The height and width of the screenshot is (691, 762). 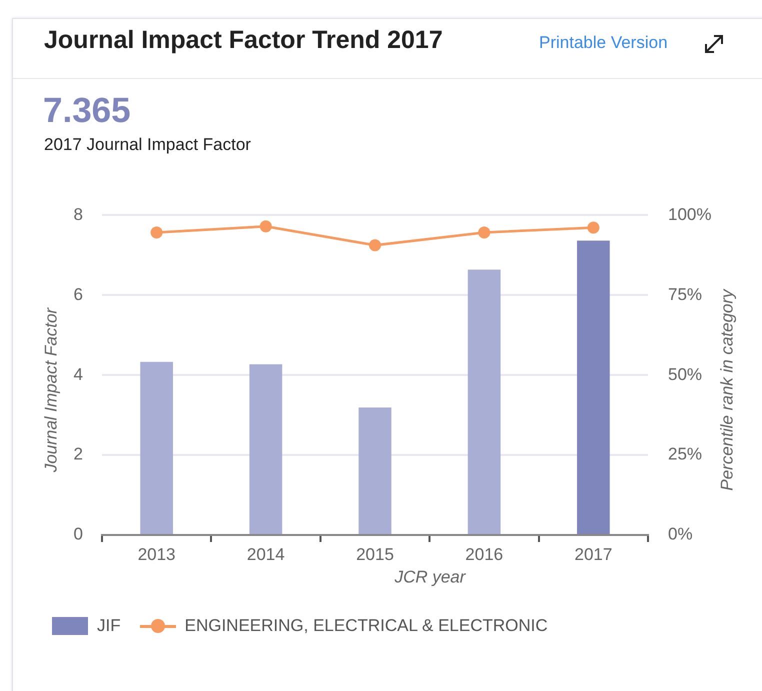 I want to click on chart-title: Journal Impact Factor Trend 2017, so click(x=243, y=40).